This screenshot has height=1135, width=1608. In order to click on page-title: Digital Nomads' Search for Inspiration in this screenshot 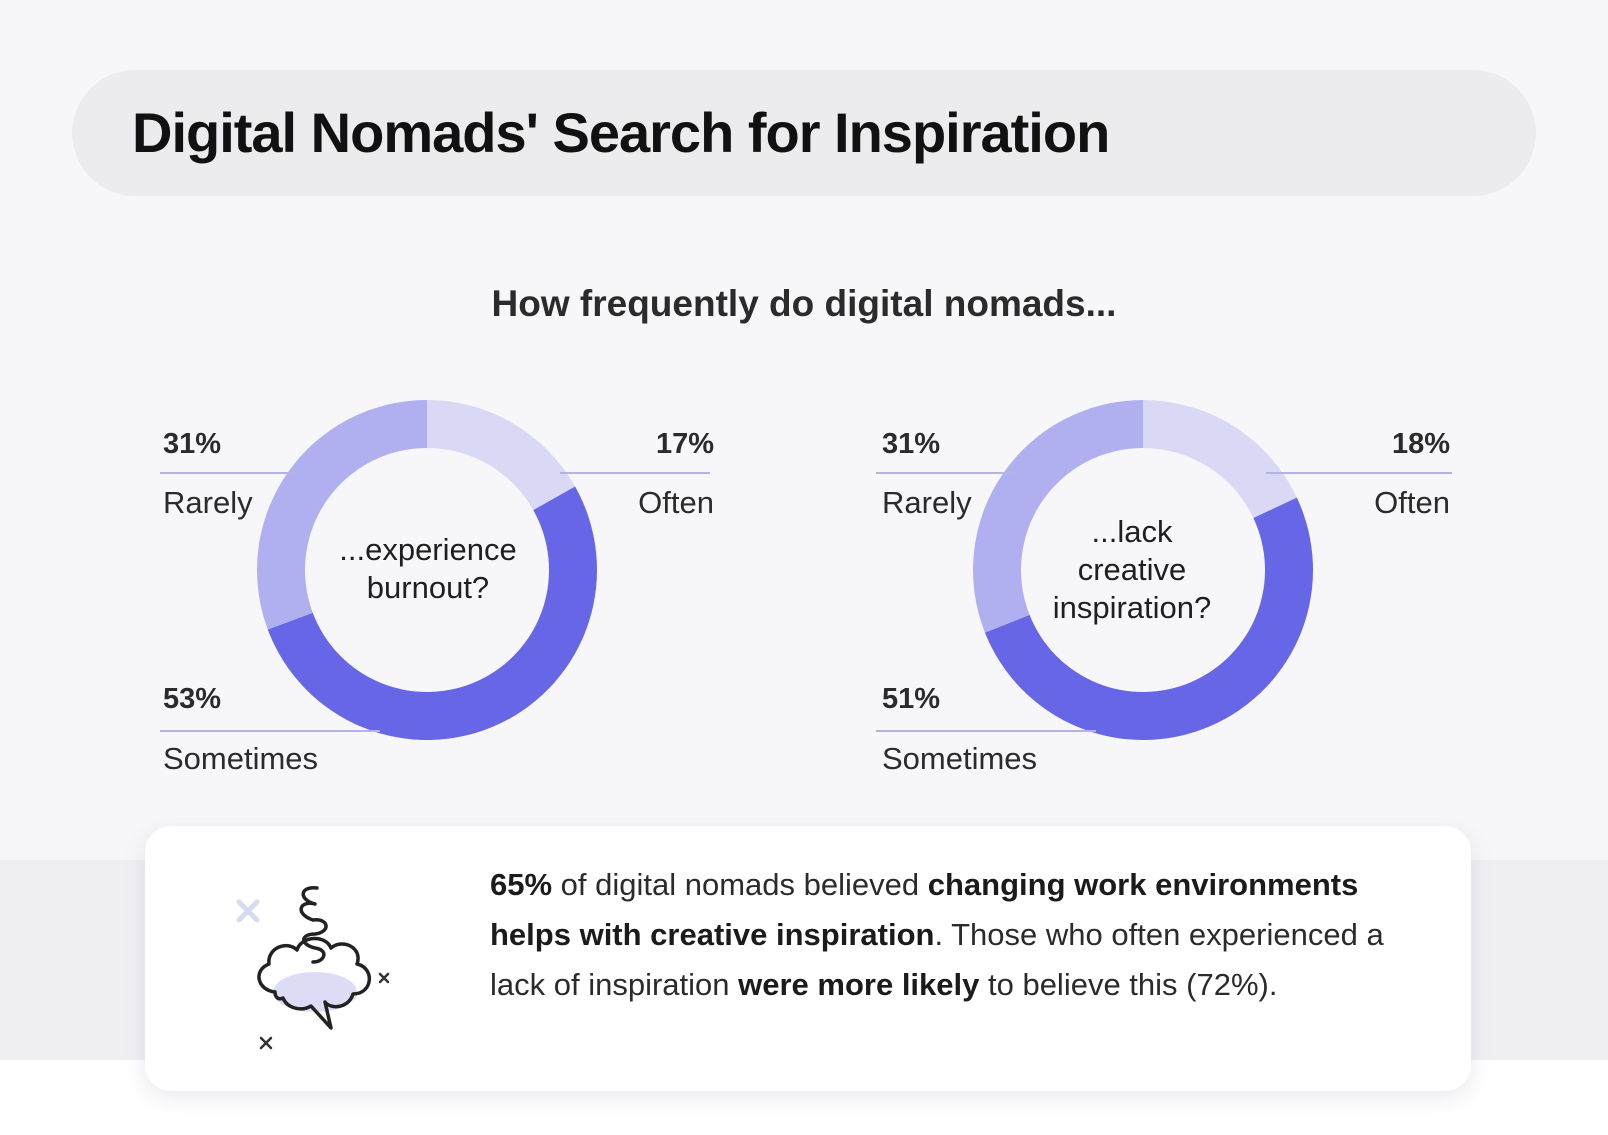, I will do `click(621, 132)`.